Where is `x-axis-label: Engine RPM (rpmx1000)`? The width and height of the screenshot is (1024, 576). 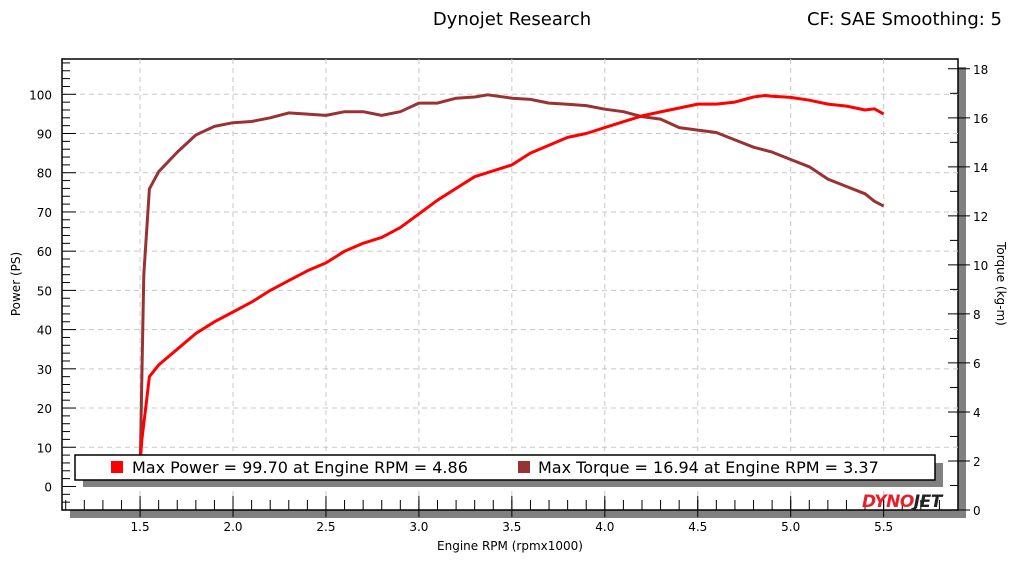 x-axis-label: Engine RPM (rpmx1000) is located at coordinates (510, 546).